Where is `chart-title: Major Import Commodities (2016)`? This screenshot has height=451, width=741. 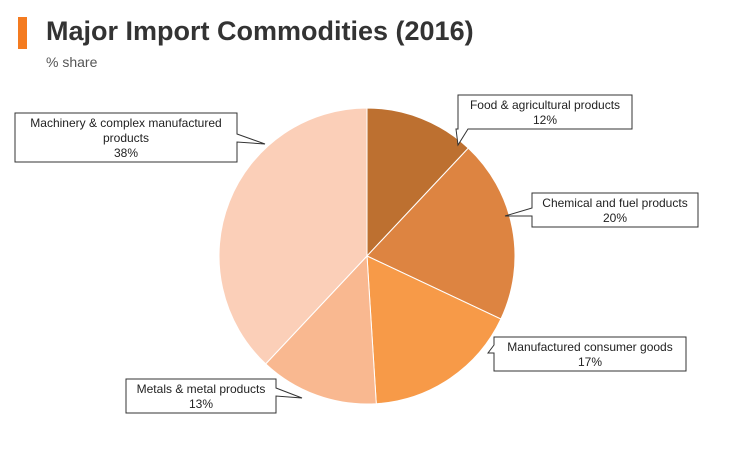
chart-title: Major Import Commodities (2016) is located at coordinates (260, 31).